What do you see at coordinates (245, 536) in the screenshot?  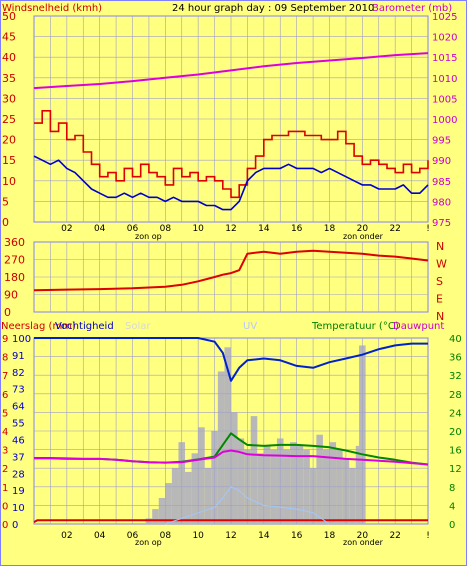 I see `temperature-x-tick-labels: 02 04 06 08 10 12 14 16 18 20 22!` at bounding box center [245, 536].